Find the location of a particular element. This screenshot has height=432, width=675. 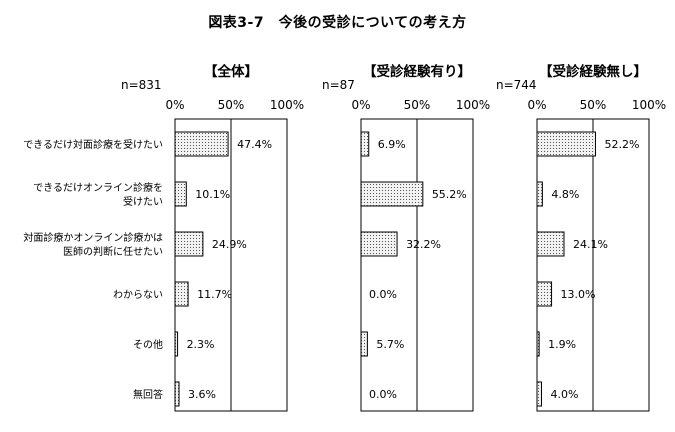

data-label: 6.9% is located at coordinates (392, 144).